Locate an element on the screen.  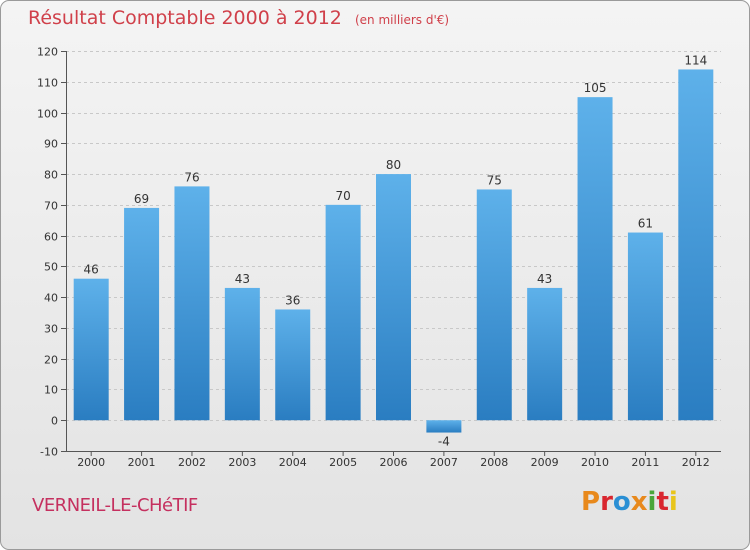
value-label-2012: 114 is located at coordinates (695, 60).